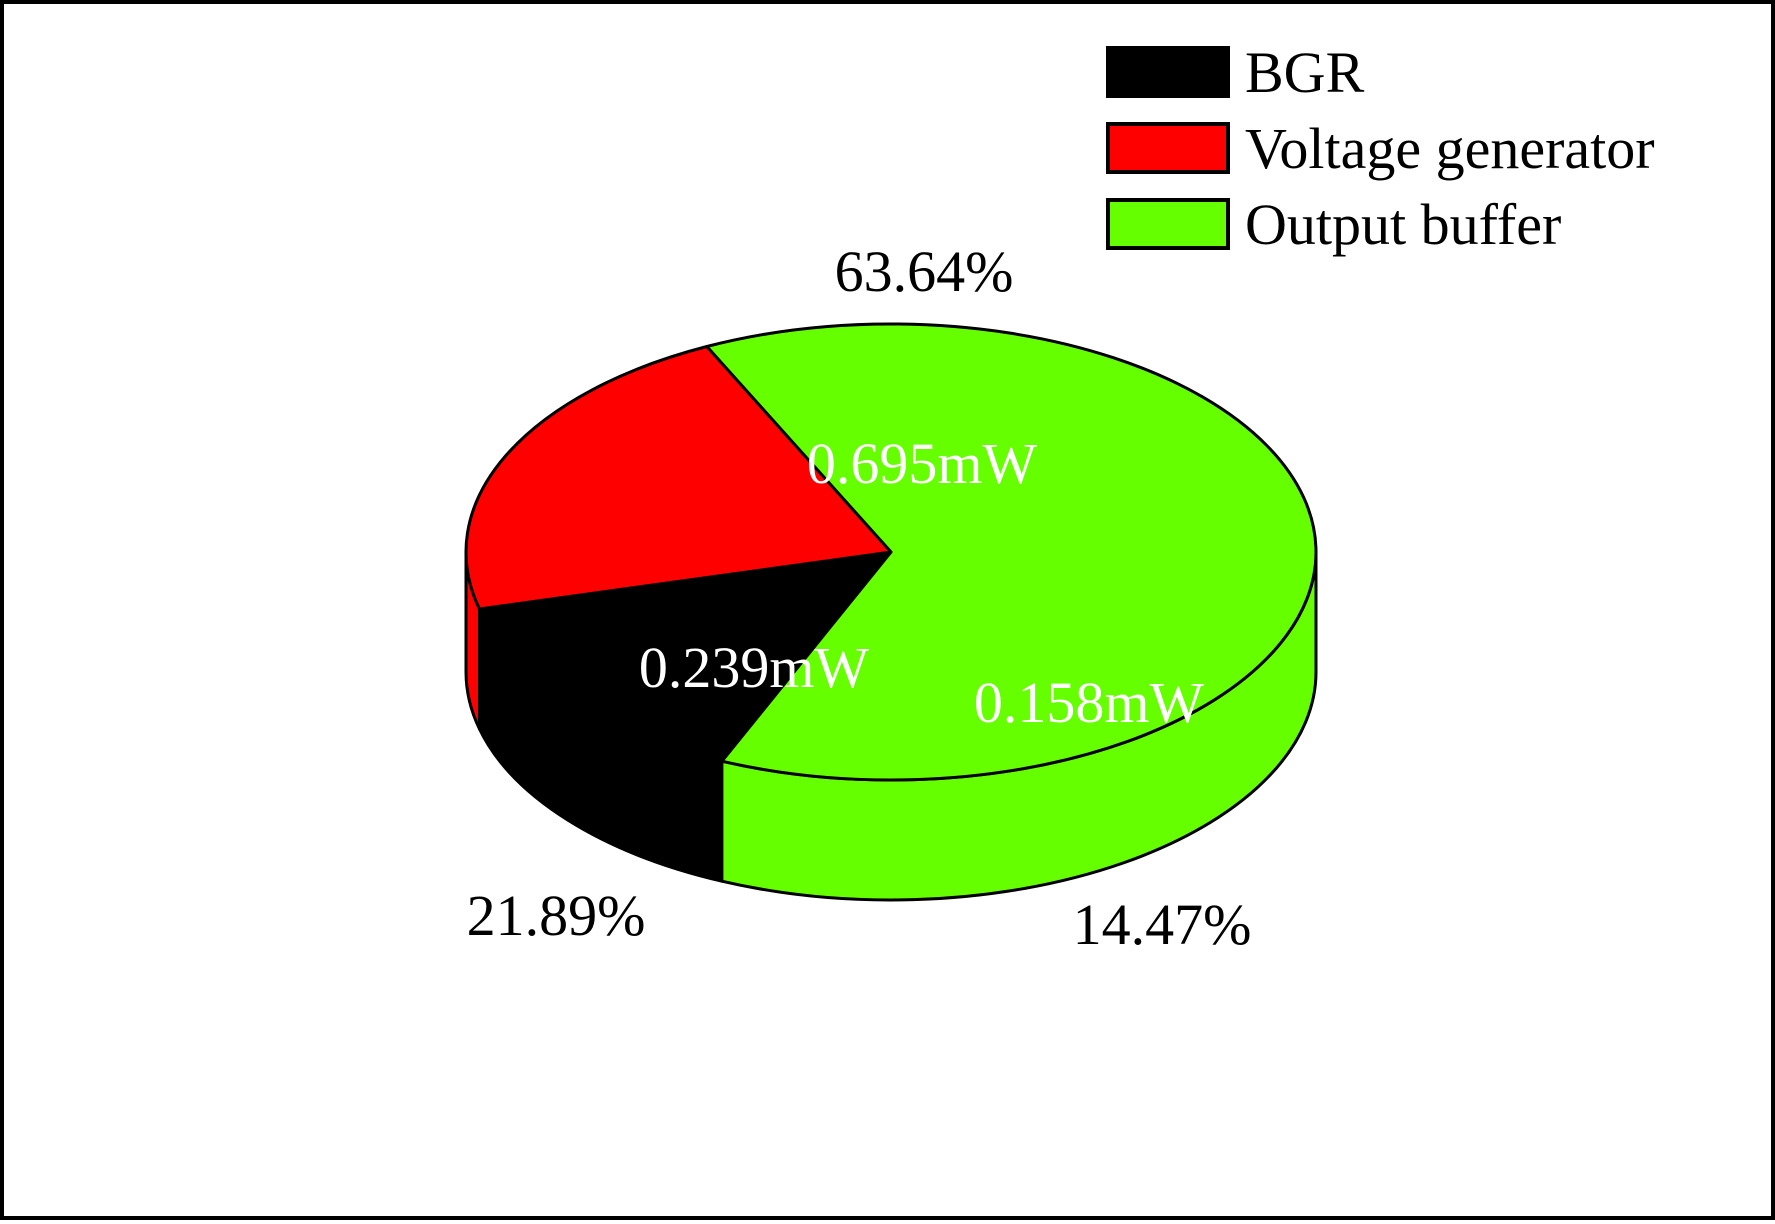 Image resolution: width=1775 pixels, height=1224 pixels. What do you see at coordinates (678, 478) in the screenshot?
I see `slice-voltage-generator` at bounding box center [678, 478].